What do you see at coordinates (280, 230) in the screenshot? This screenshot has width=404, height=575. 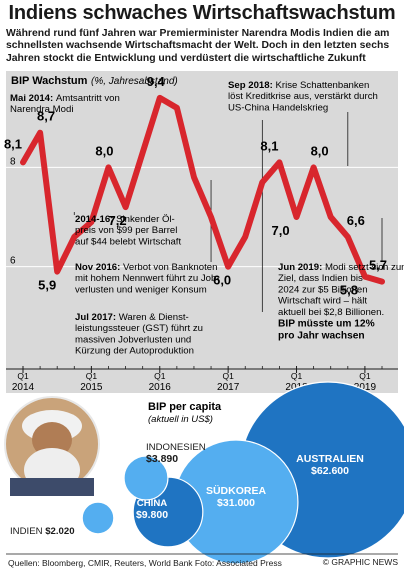 I see `value-label: 7,0` at bounding box center [280, 230].